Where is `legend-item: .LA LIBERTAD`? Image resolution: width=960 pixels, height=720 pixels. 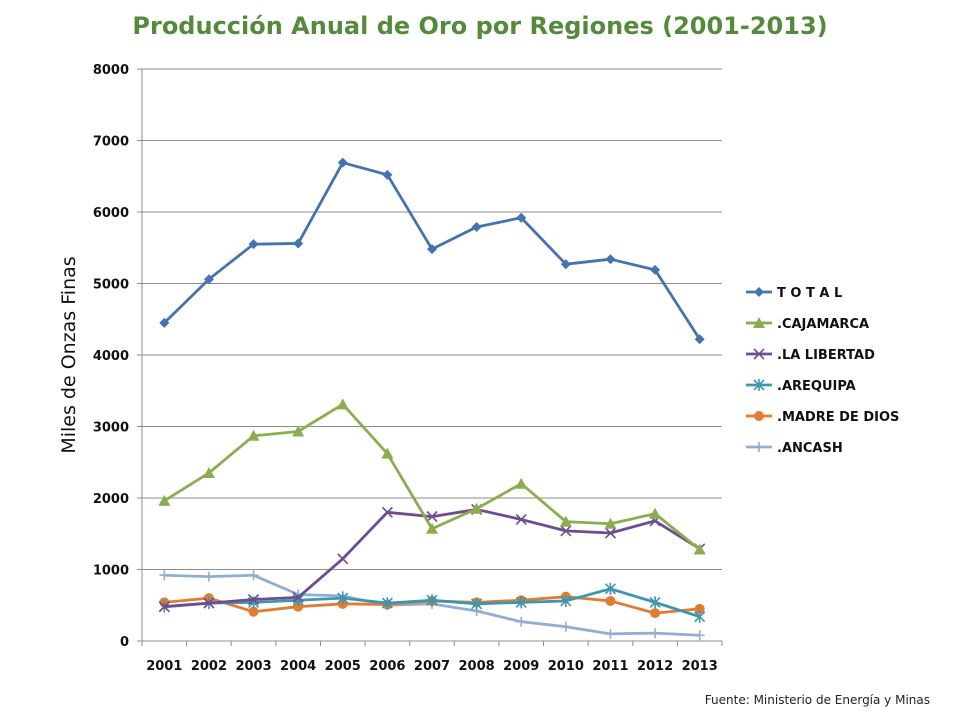 legend-item: .LA LIBERTAD is located at coordinates (810, 355).